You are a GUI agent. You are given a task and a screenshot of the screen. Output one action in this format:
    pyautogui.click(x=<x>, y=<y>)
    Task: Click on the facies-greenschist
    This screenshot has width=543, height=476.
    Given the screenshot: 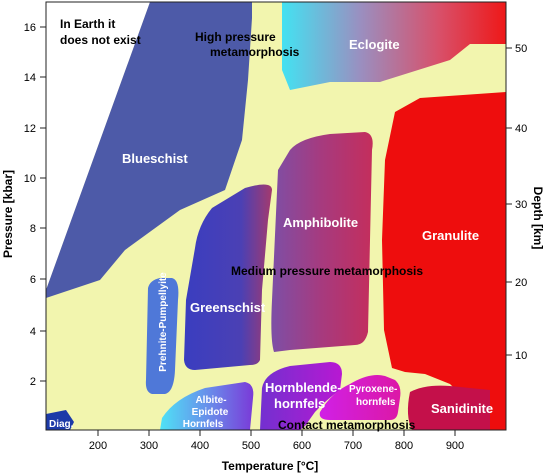 What is the action you would take?
    pyautogui.click(x=228, y=277)
    